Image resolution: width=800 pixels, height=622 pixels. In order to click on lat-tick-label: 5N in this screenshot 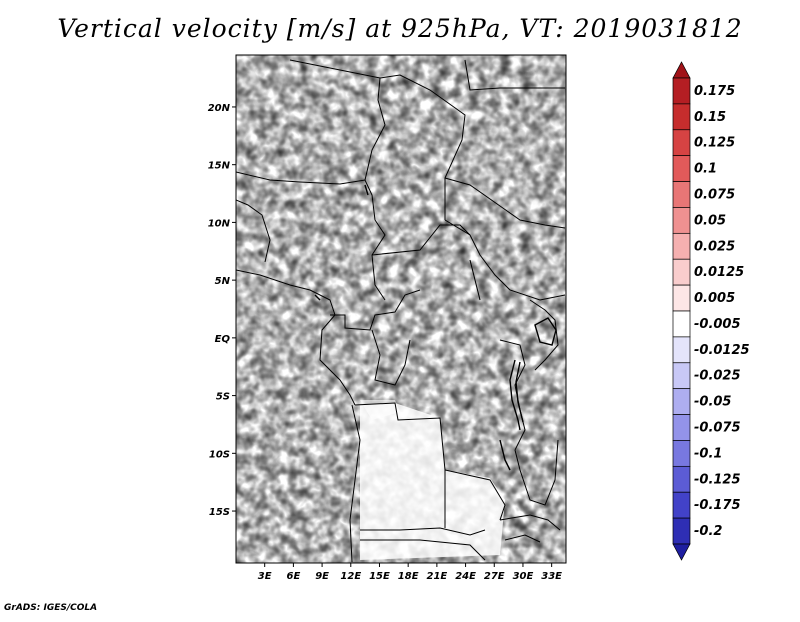, I will do `click(223, 281)`.